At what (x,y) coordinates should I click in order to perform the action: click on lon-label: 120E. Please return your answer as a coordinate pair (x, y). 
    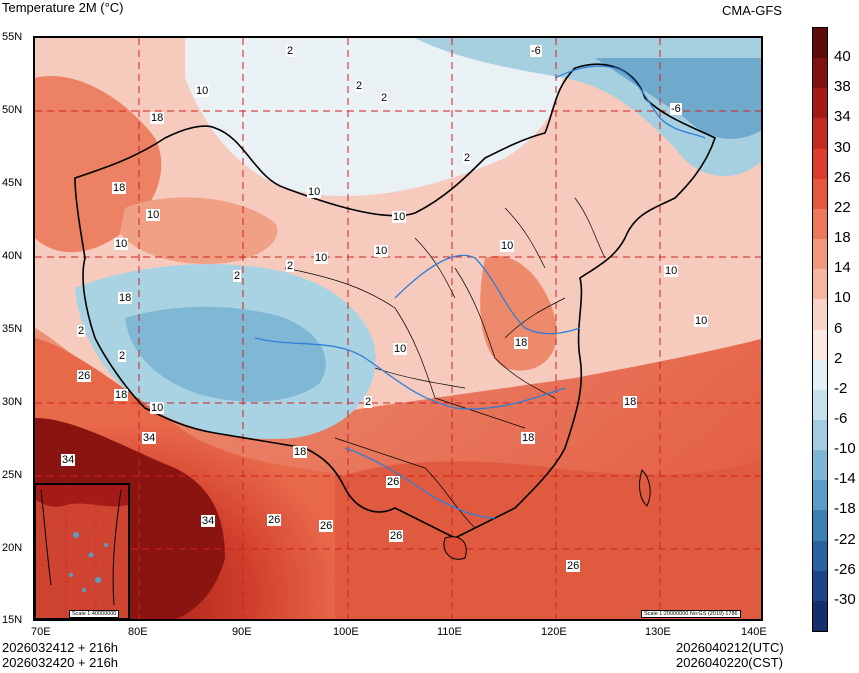
    Looking at the image, I should click on (554, 632).